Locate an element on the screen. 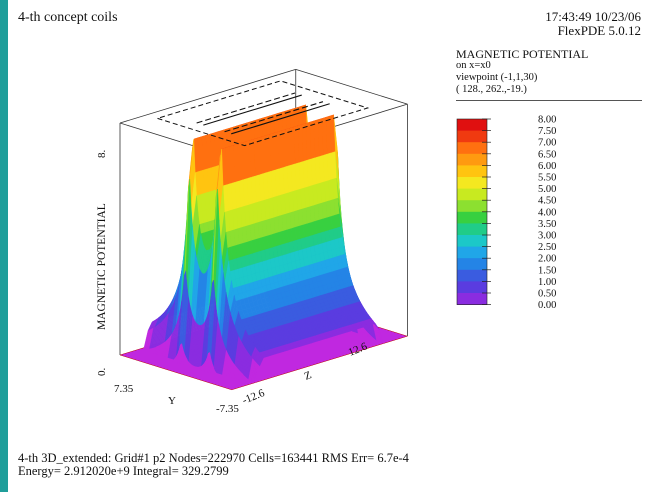 This screenshot has height=492, width=653. legend-label: 6.00 is located at coordinates (547, 166).